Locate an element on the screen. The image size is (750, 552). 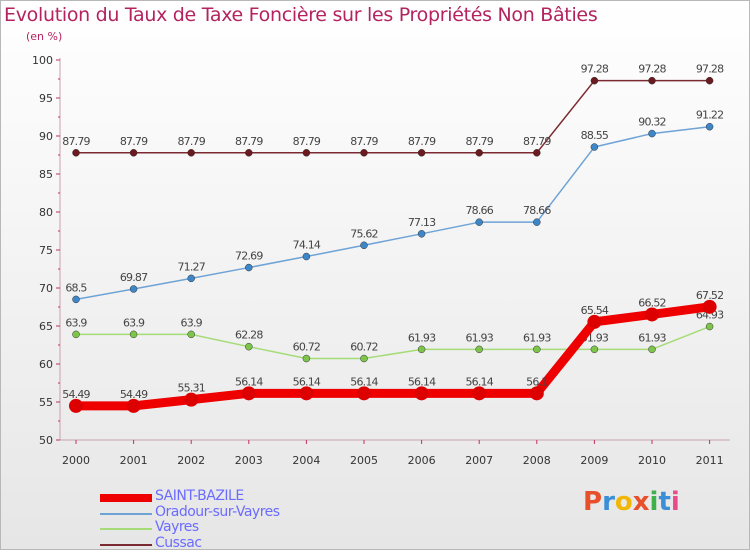
y-tick-label: 70 is located at coordinates (46, 288).